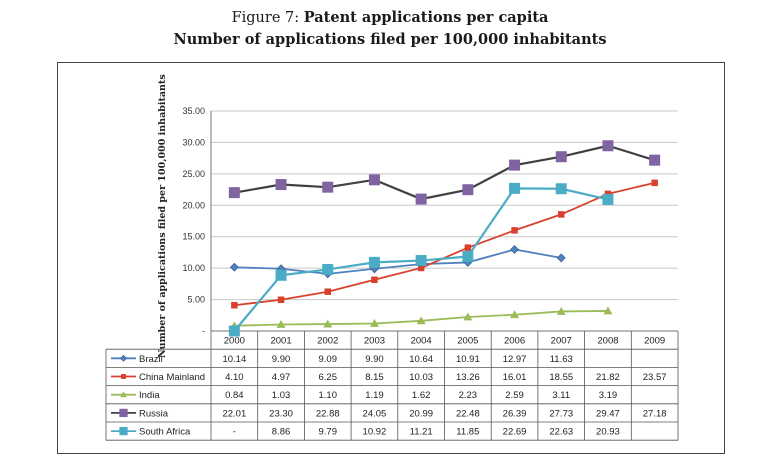 The height and width of the screenshot is (475, 780). Describe the element at coordinates (234, 413) in the screenshot. I see `data-label: 22.01` at that location.